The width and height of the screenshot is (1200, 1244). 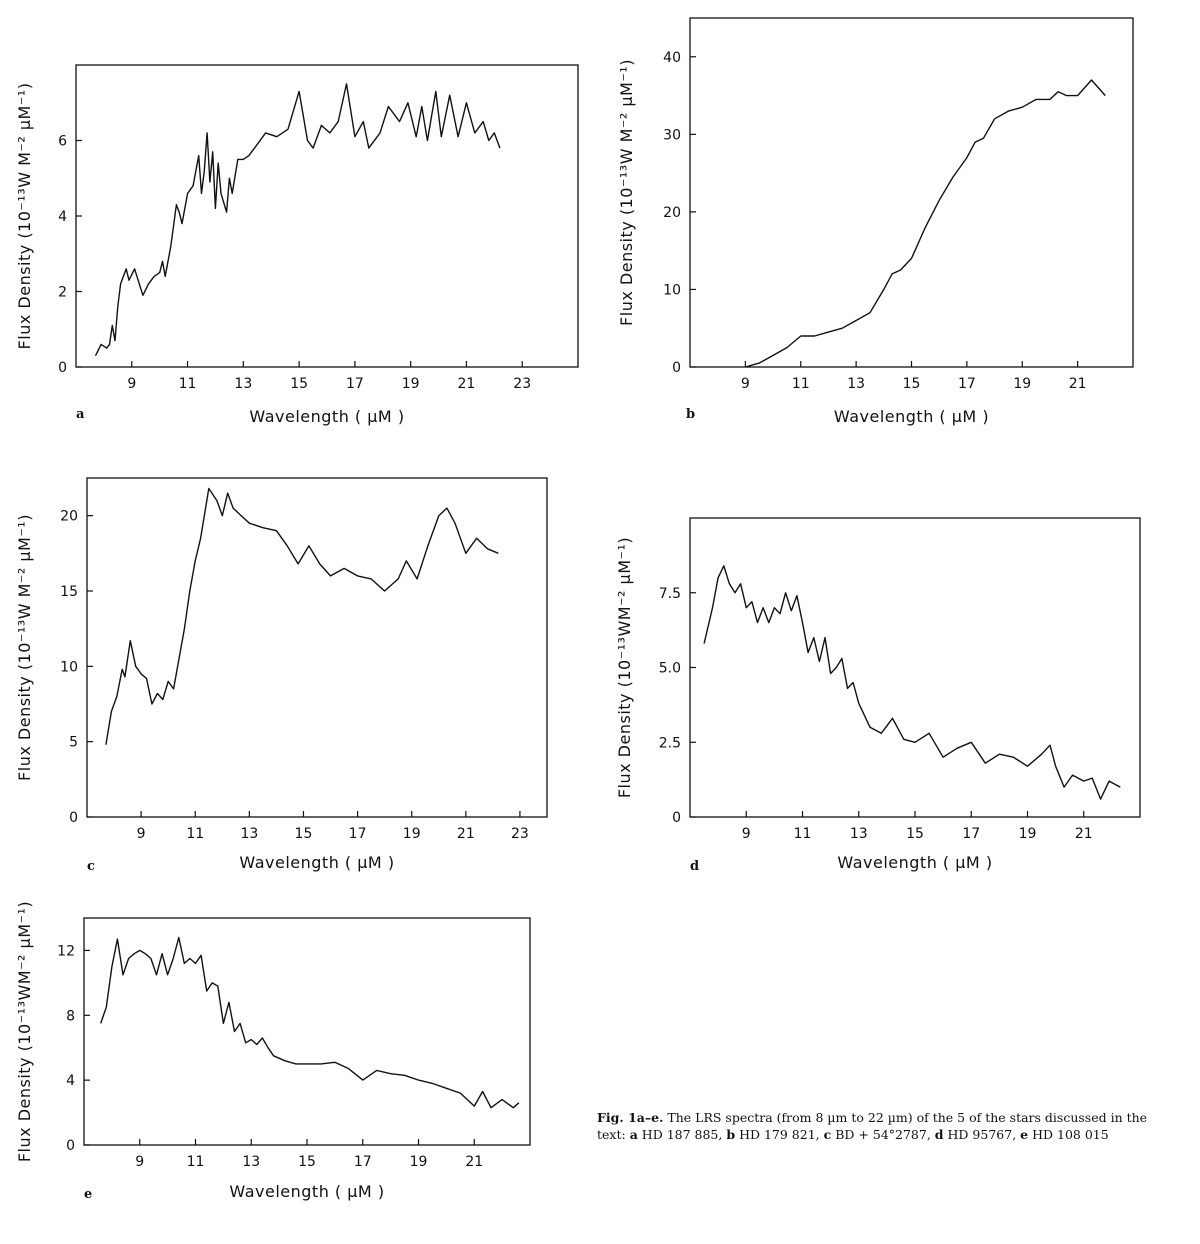 What do you see at coordinates (682, 1134) in the screenshot?
I see `caption-item-star: HD 187 885,` at bounding box center [682, 1134].